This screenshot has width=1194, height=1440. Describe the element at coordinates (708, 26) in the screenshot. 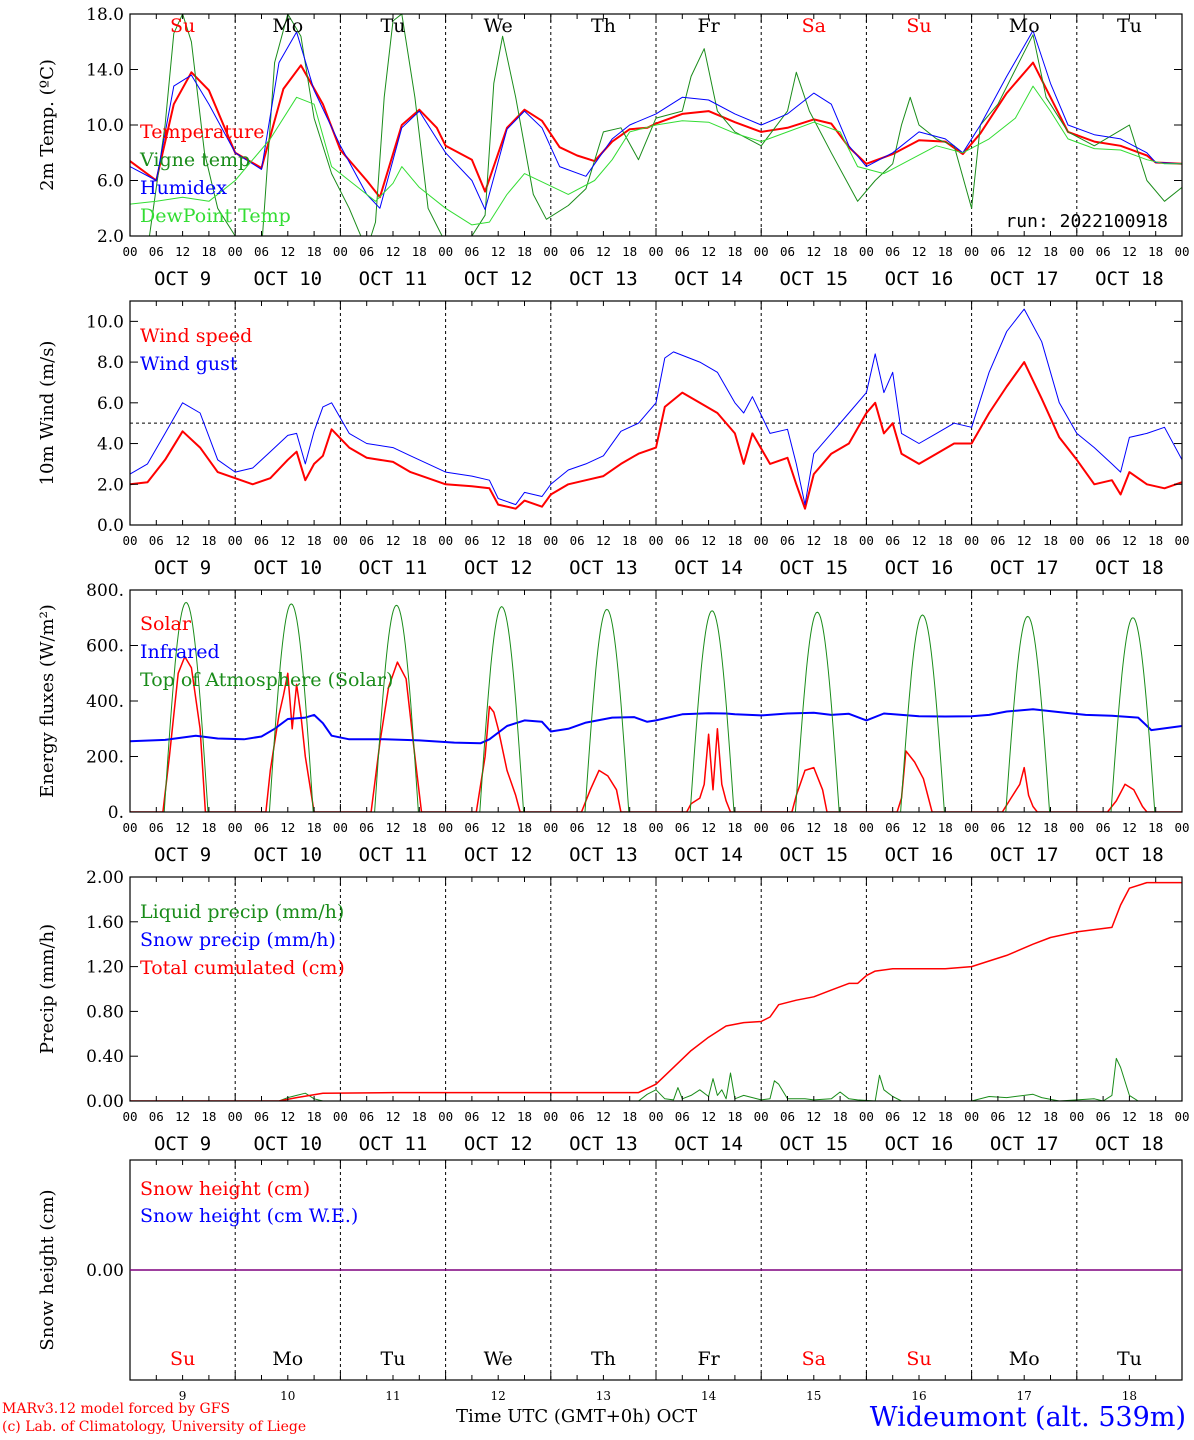

I see `weekday-label: Fr` at that location.